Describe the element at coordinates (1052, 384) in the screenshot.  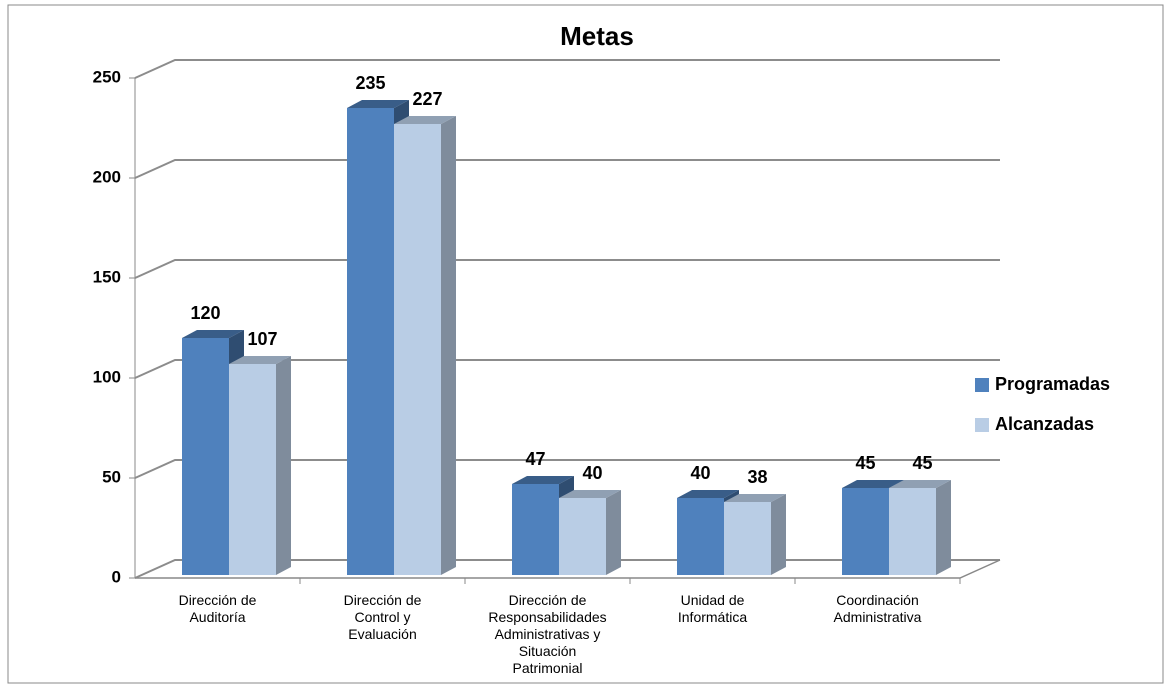
I see `legend-label: Programadas` at that location.